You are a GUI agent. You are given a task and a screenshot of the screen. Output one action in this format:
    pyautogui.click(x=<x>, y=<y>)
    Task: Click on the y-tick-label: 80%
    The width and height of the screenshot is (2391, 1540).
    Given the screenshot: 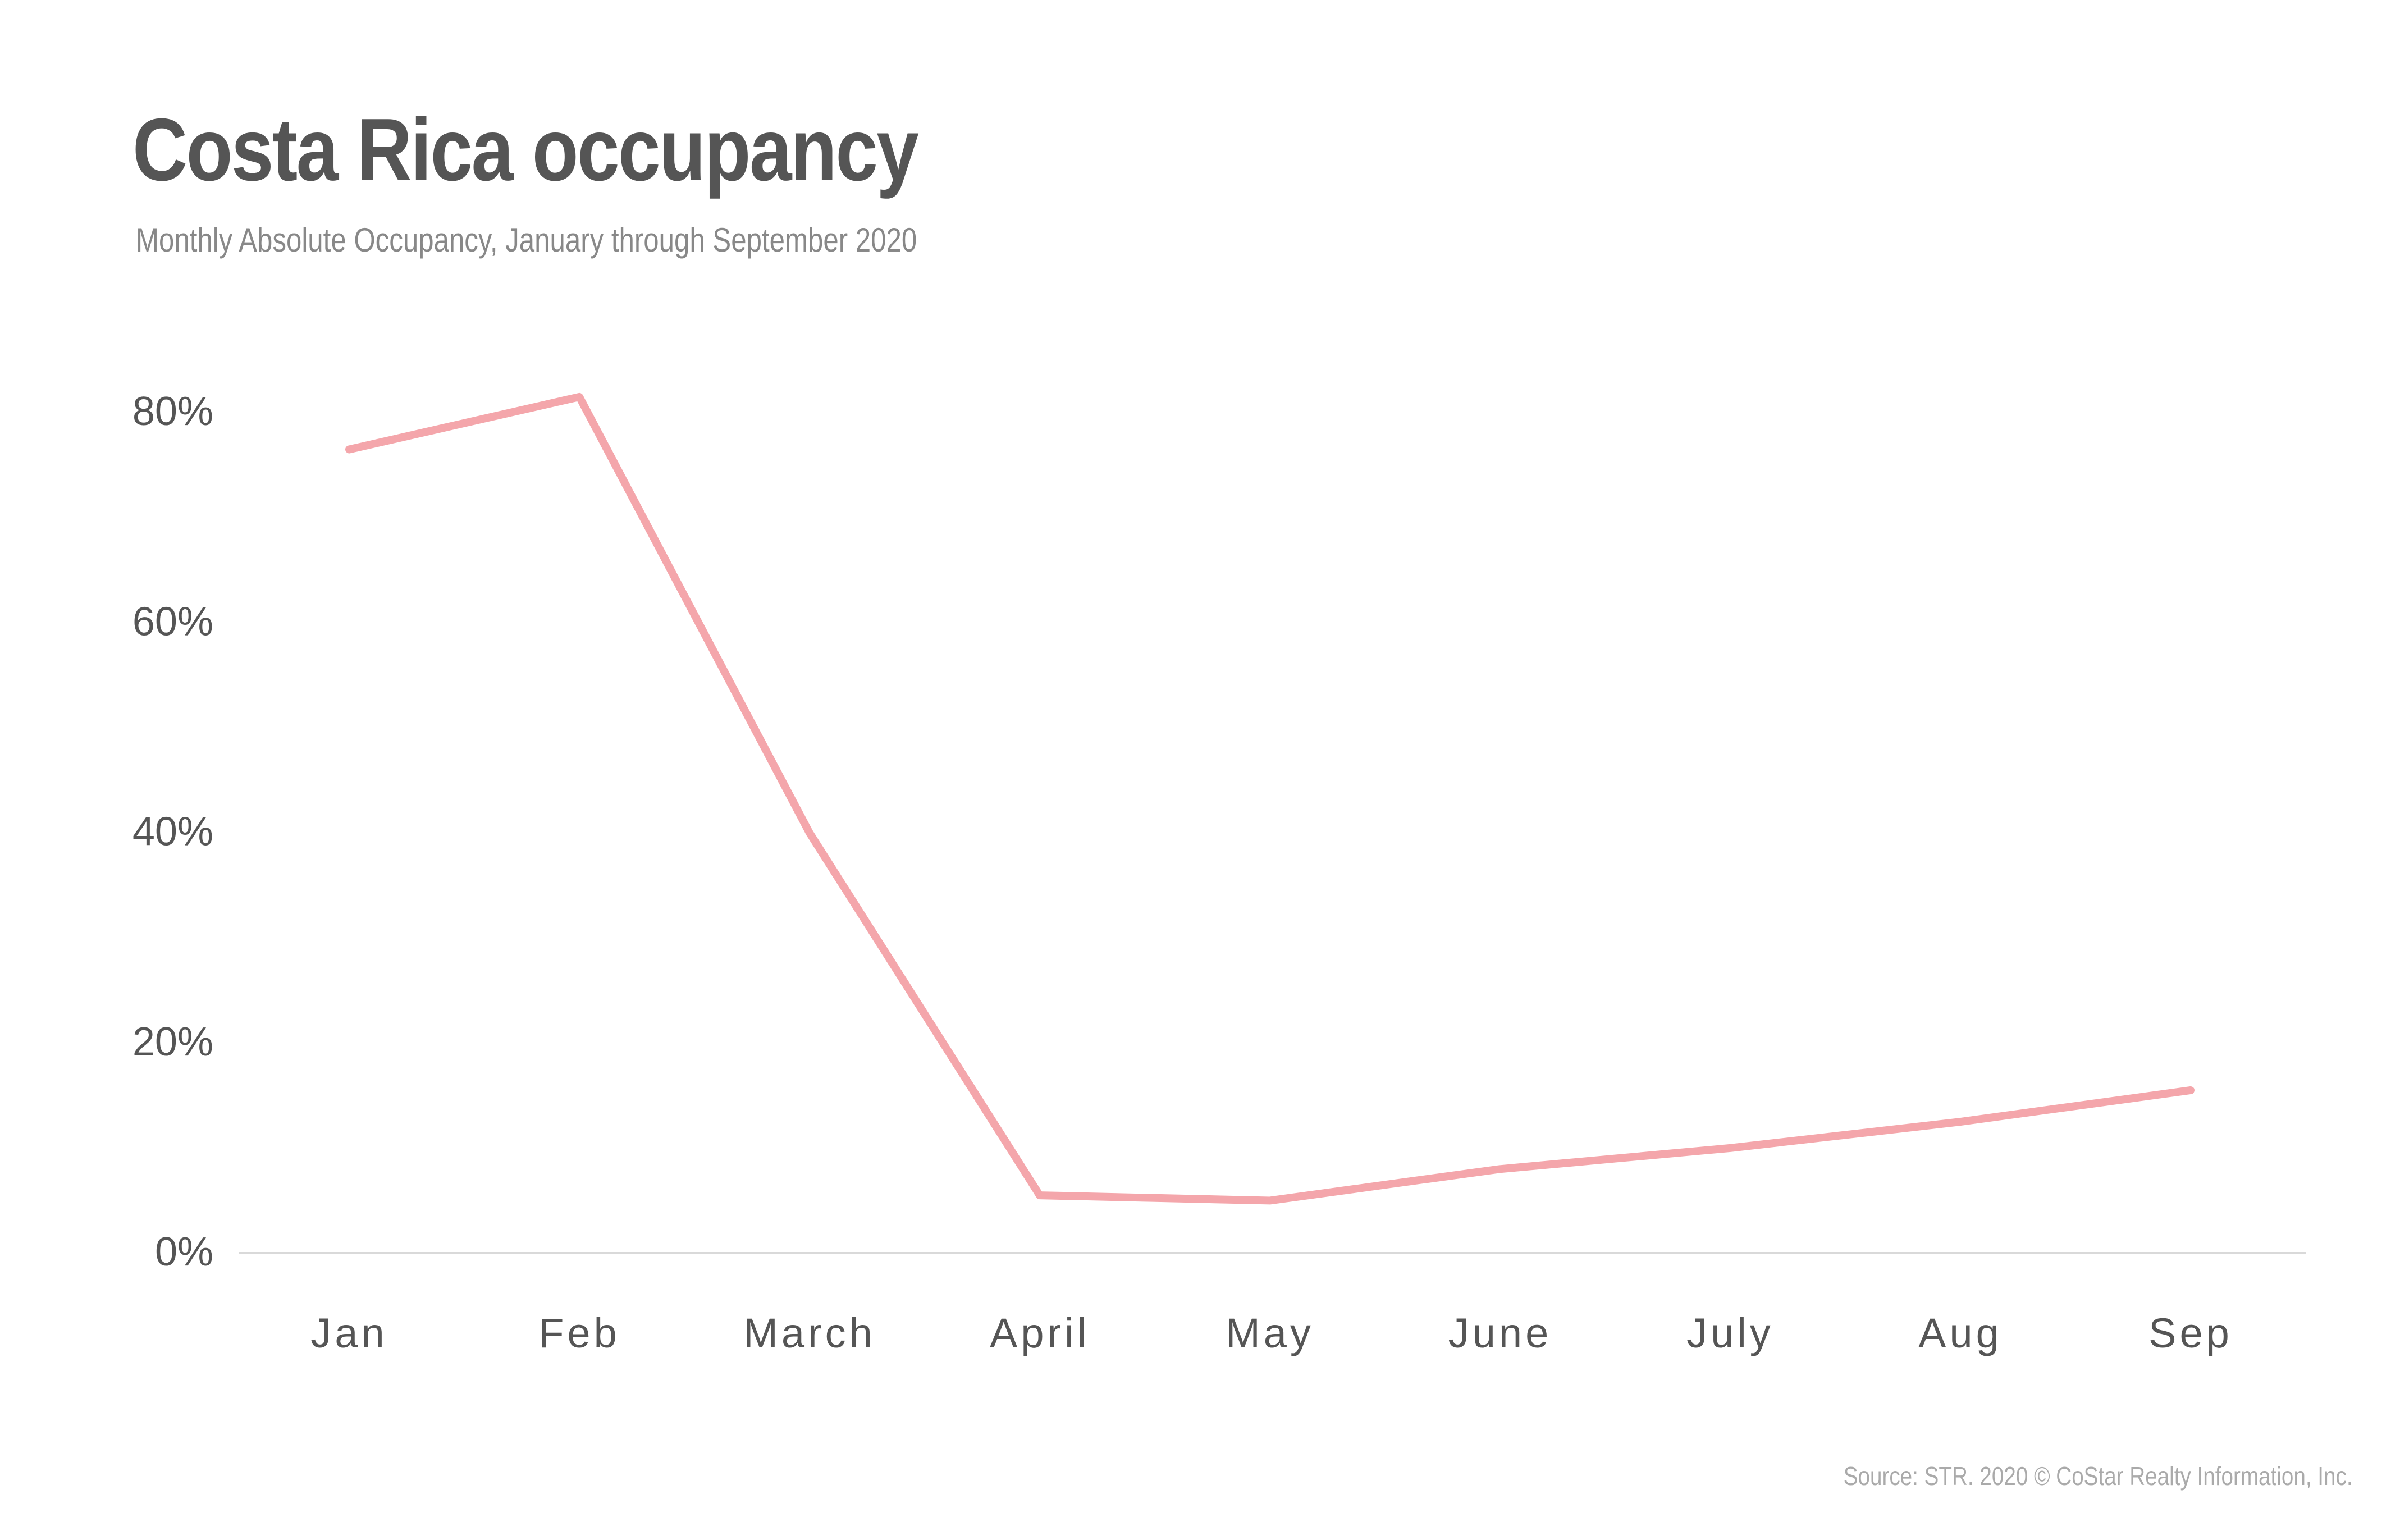 What is the action you would take?
    pyautogui.click(x=172, y=411)
    